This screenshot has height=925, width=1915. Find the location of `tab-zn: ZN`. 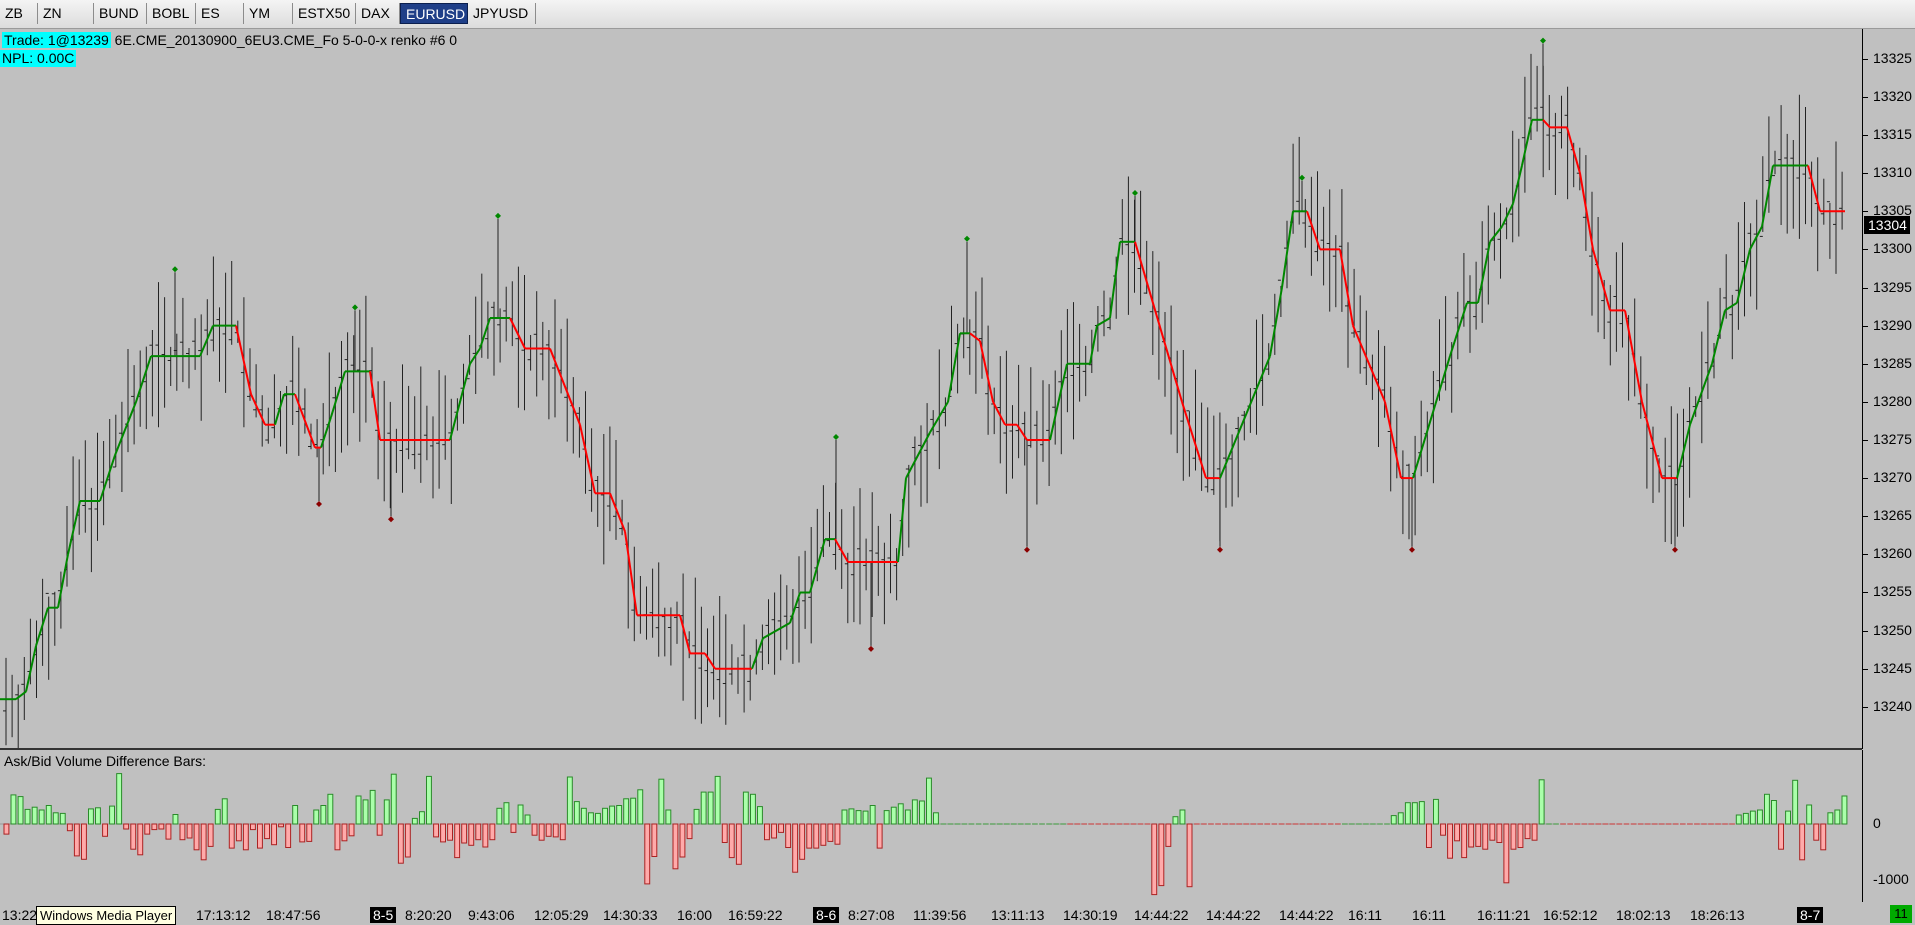

tab-zn: ZN is located at coordinates (66, 13).